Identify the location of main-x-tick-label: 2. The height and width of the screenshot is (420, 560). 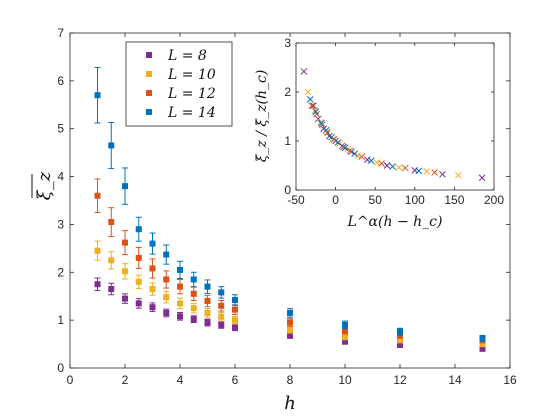
(125, 380).